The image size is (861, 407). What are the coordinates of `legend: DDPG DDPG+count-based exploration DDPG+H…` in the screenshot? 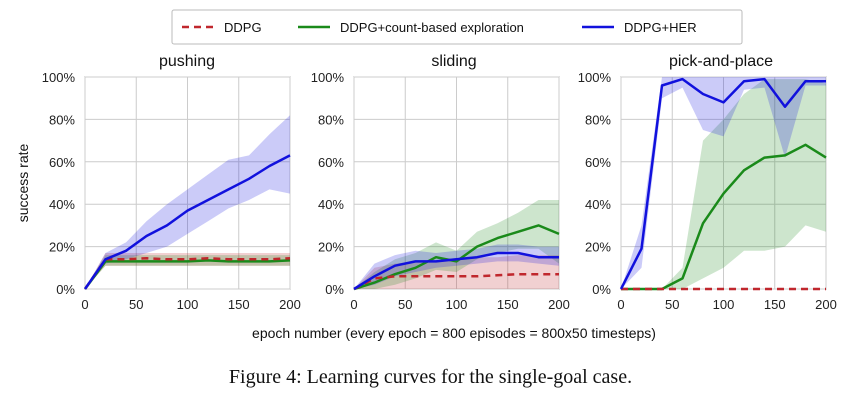 It's located at (457, 27).